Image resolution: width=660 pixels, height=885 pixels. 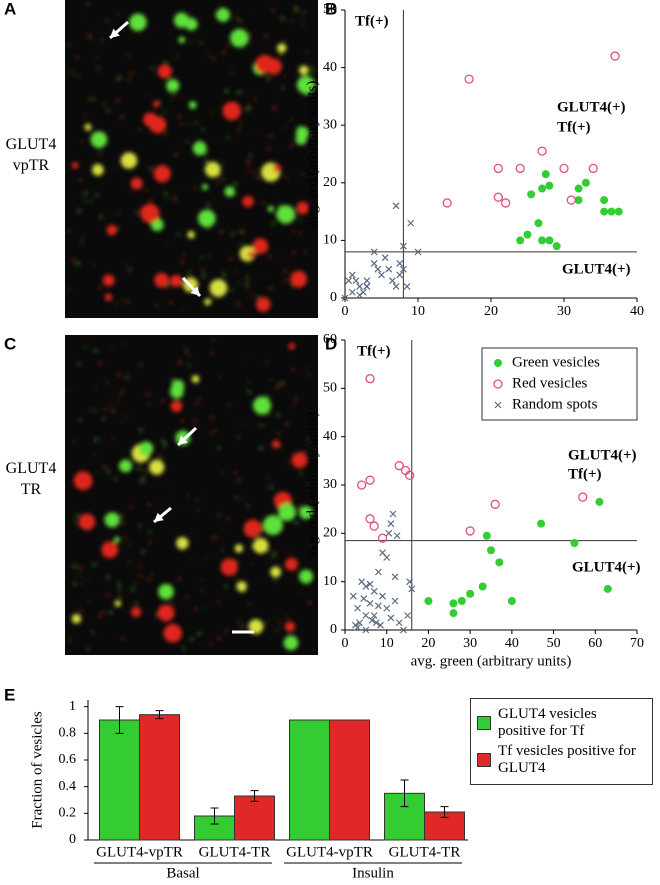 What do you see at coordinates (330, 484) in the screenshot?
I see `y-tick-label: 30` at bounding box center [330, 484].